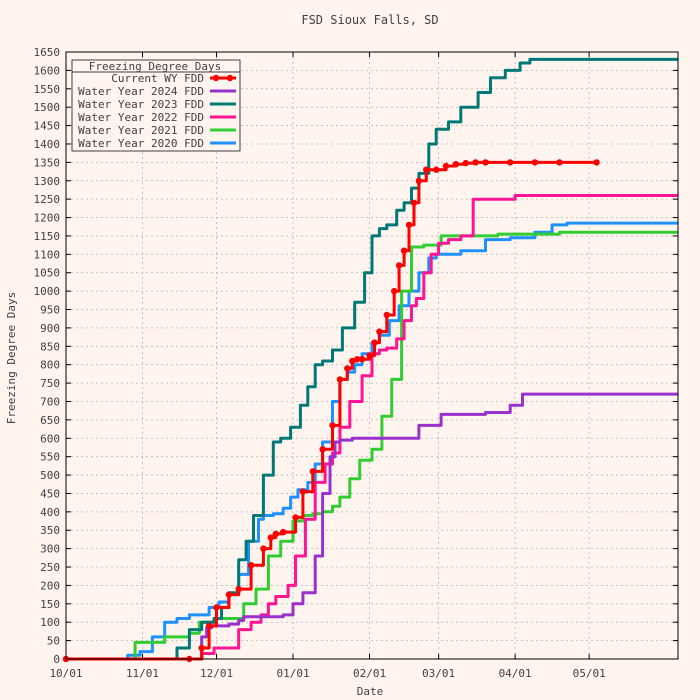 The width and height of the screenshot is (700, 700). Describe the element at coordinates (50, 512) in the screenshot. I see `y-tick-label: 400` at that location.